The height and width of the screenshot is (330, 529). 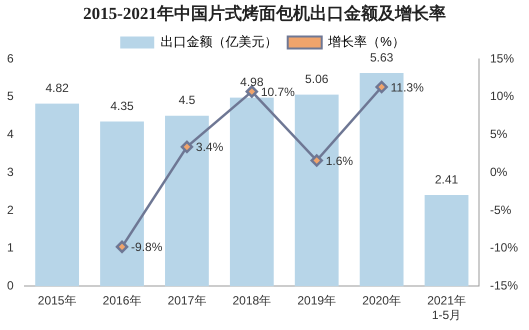 What do you see at coordinates (502, 58) in the screenshot?
I see `y2-tick-label: 15%` at bounding box center [502, 58].